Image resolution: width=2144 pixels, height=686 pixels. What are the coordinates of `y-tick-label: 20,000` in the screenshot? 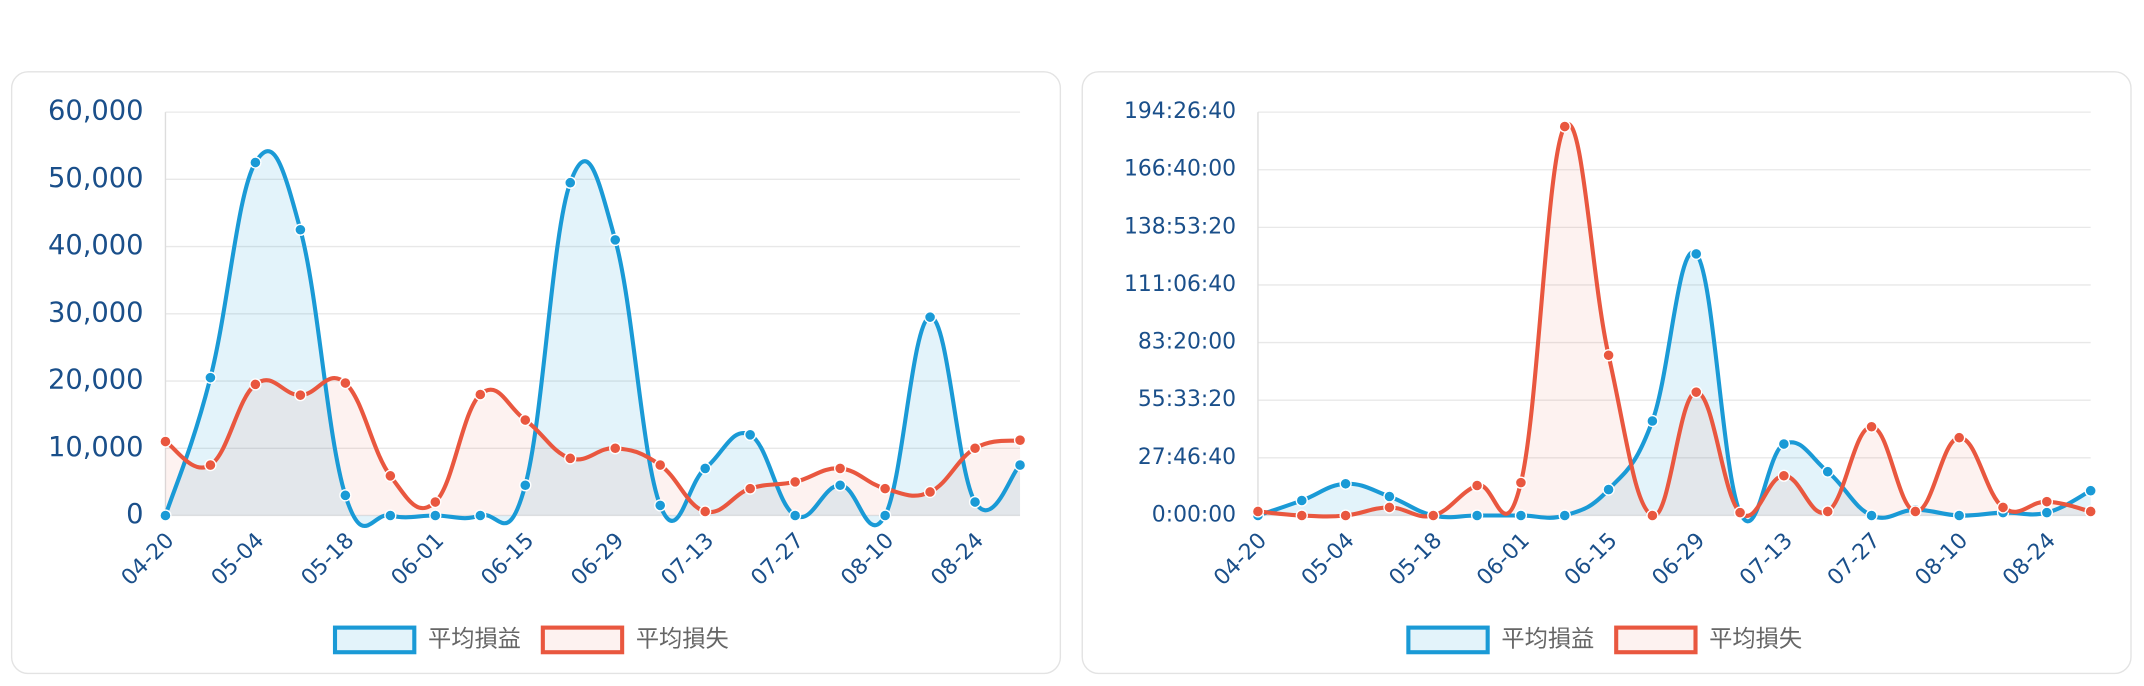 It's located at (96, 380).